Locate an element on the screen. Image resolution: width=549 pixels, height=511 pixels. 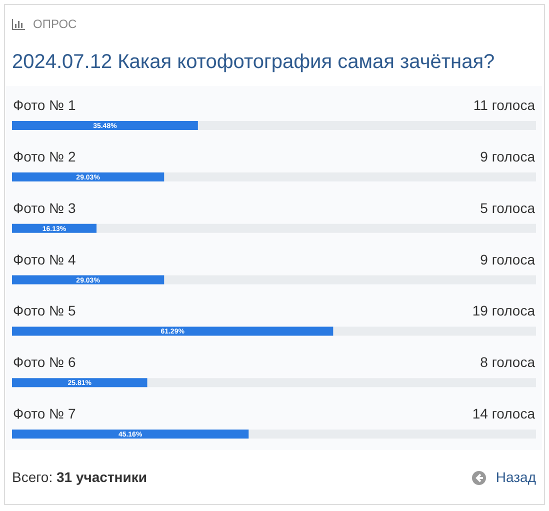
y-tick-label: Фото № 7 is located at coordinates (44, 414).